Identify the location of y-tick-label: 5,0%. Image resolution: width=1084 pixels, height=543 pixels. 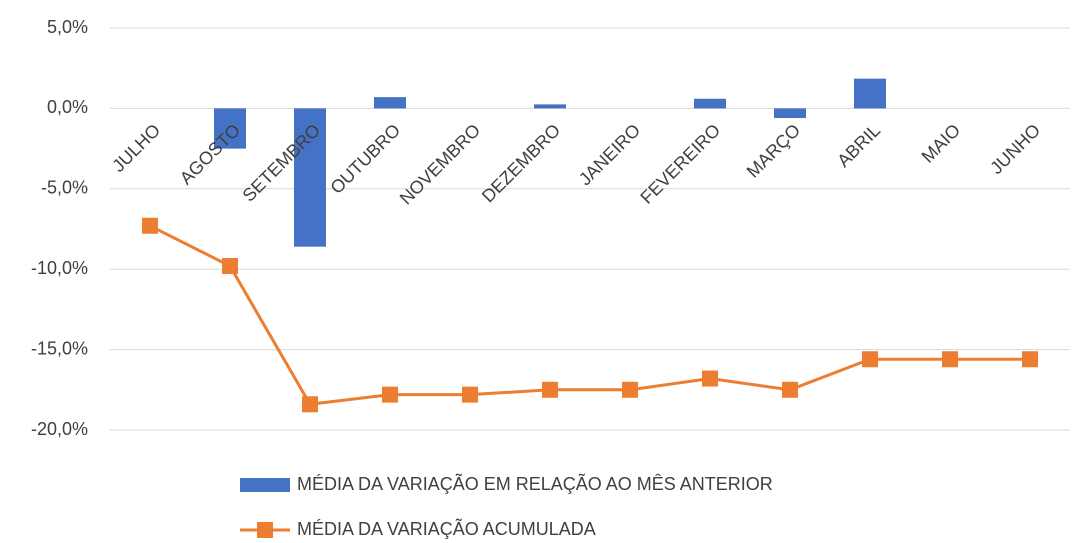
(67, 27).